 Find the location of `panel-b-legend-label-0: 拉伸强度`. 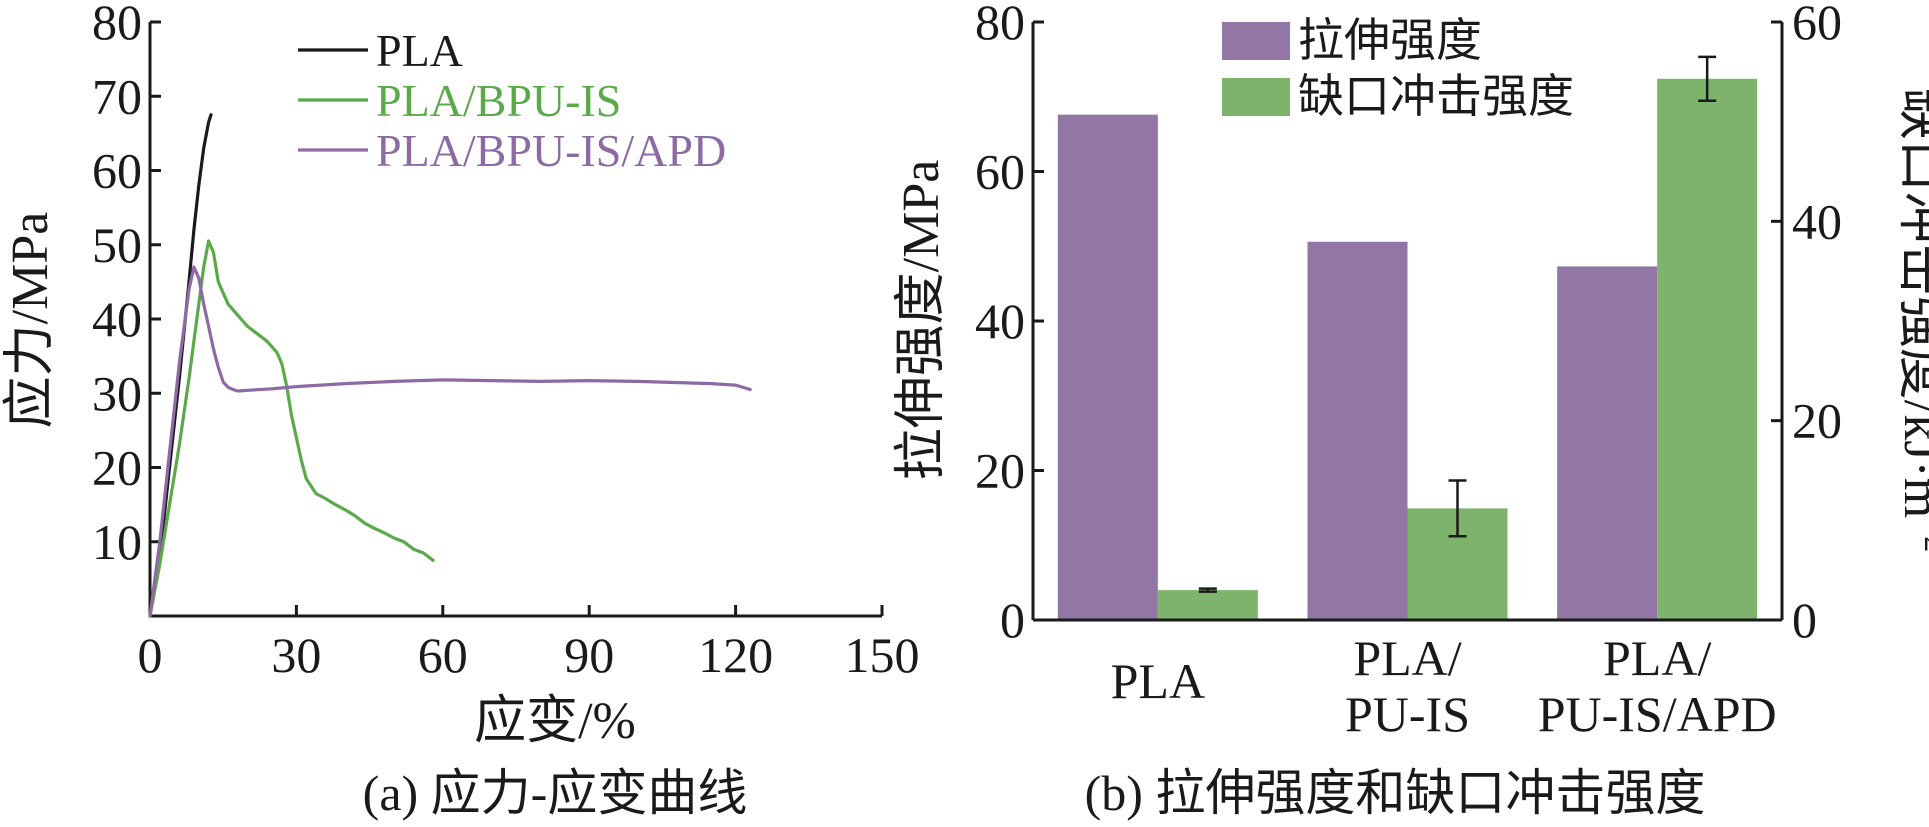

panel-b-legend-label-0: 拉伸强度 is located at coordinates (1390, 40).